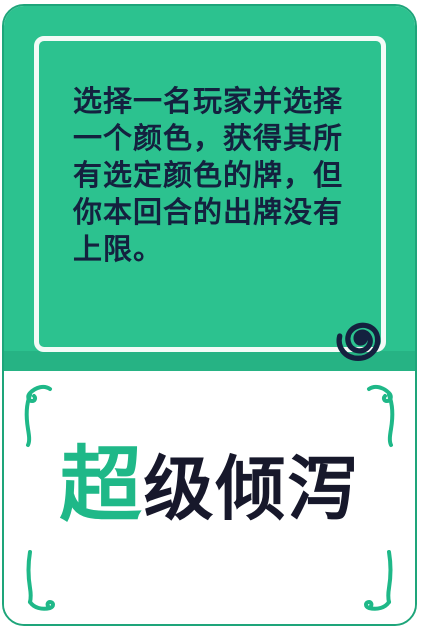 The image size is (421, 630). What do you see at coordinates (358, 341) in the screenshot?
I see `spiral-icon` at bounding box center [358, 341].